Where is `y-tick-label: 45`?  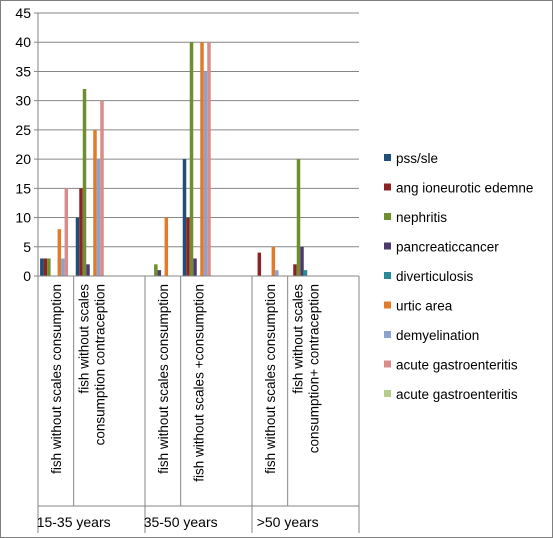 y-tick-label: 45 is located at coordinates (23, 13).